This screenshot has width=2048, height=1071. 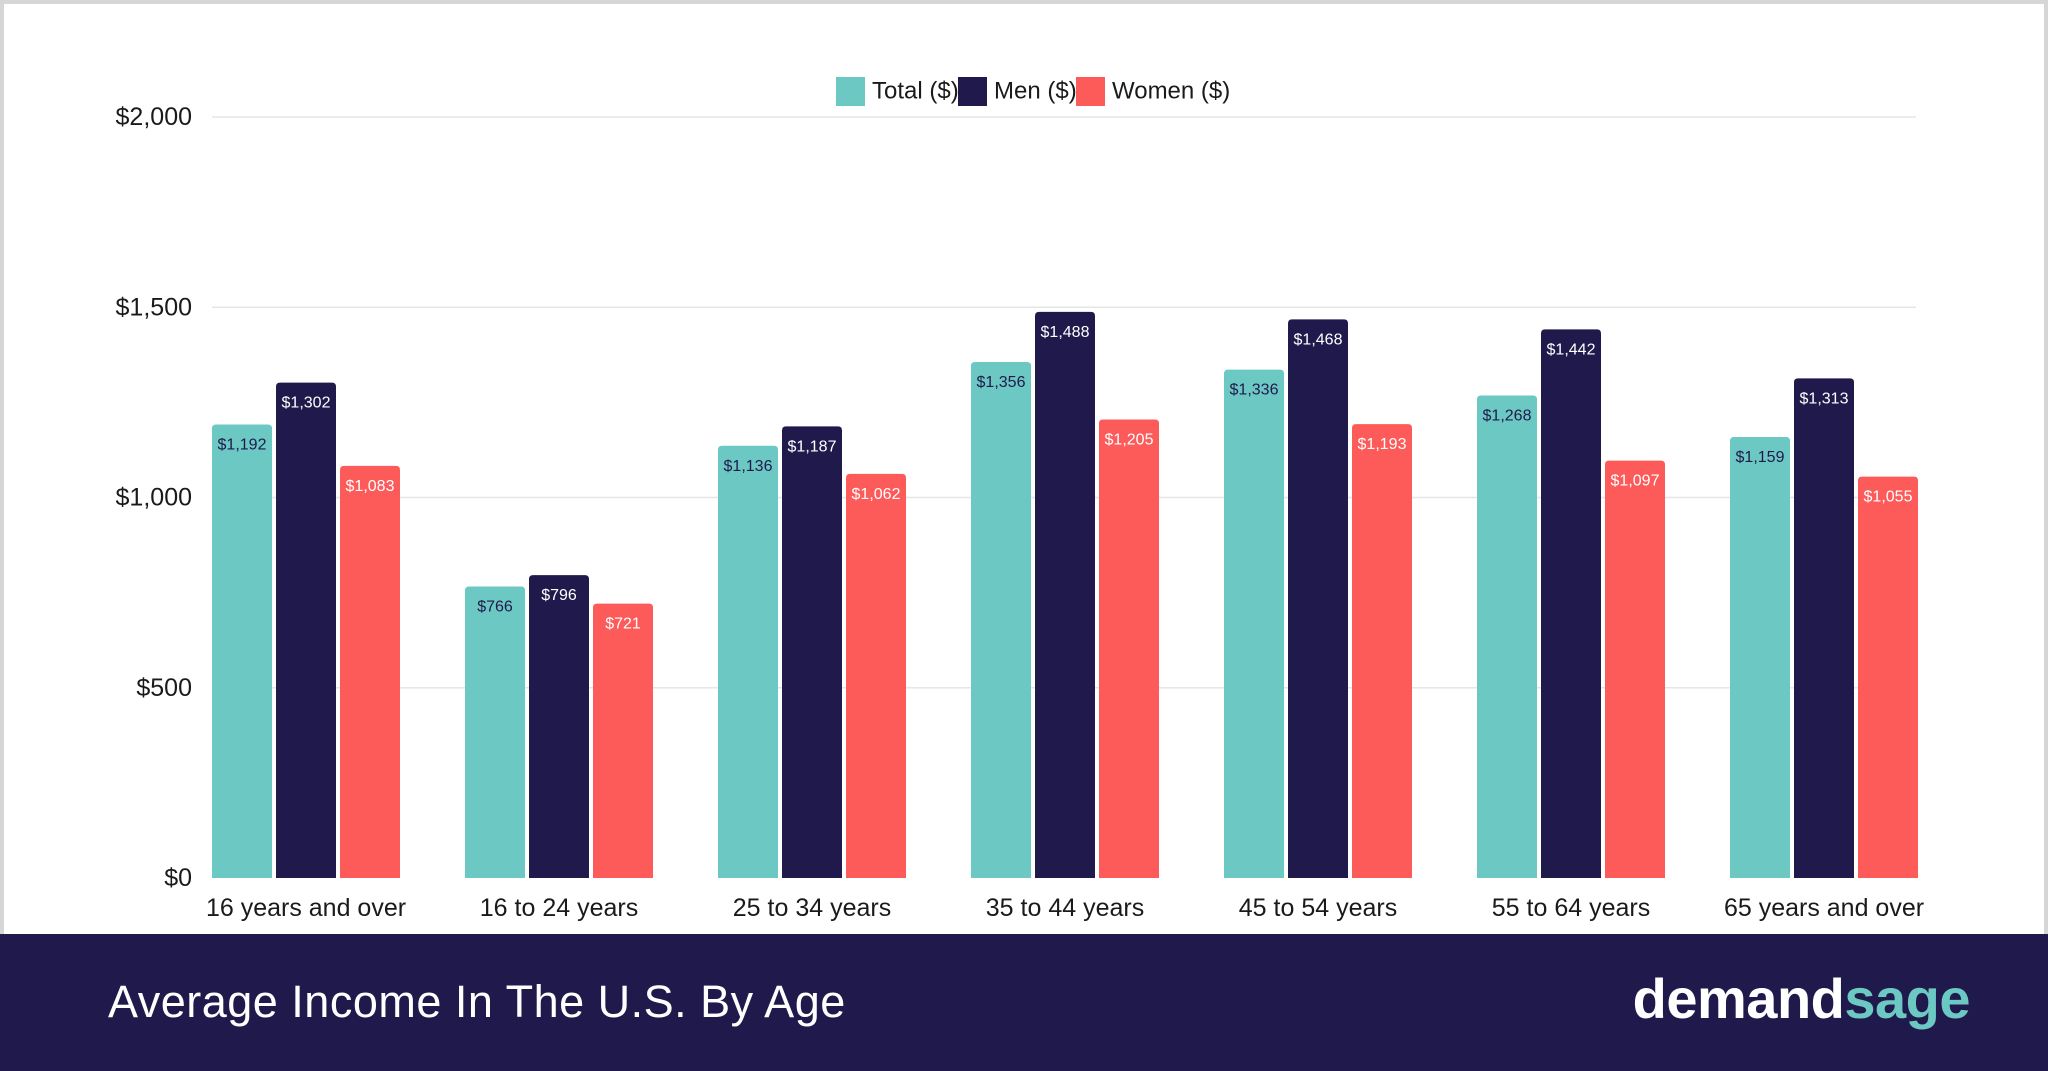 I want to click on legend-label: Men ($), so click(x=1035, y=91).